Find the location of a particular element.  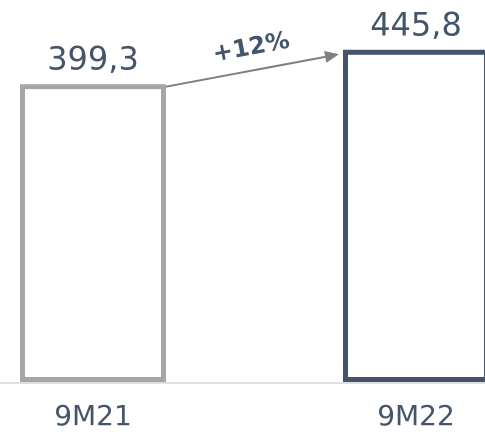

category-label-9m22: 9M22 is located at coordinates (416, 415).